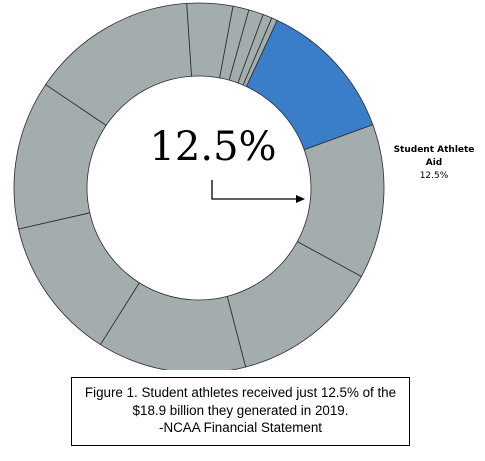  I want to click on arrow-line, so click(256, 190).